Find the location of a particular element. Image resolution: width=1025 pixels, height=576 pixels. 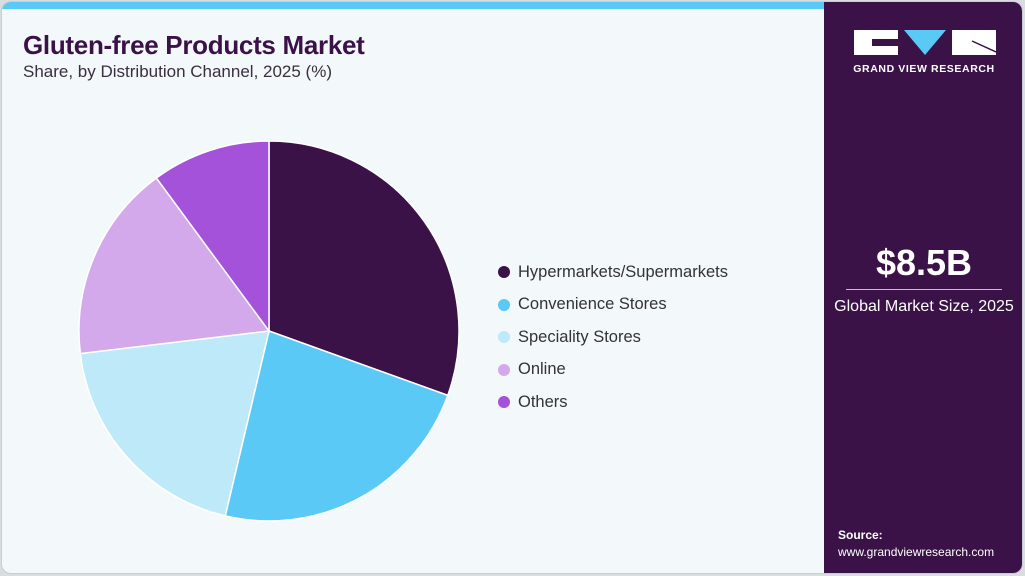

legend-item: Online is located at coordinates (613, 370).